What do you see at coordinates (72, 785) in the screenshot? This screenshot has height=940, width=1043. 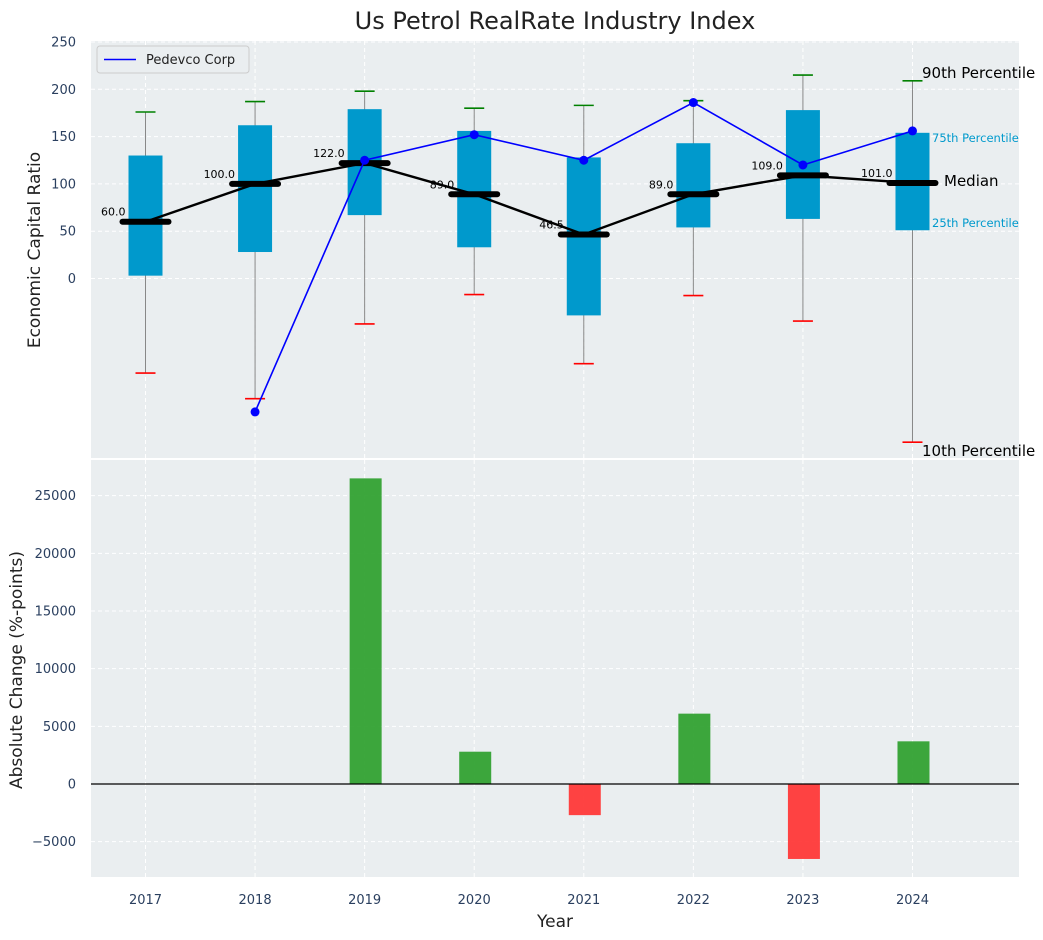 I see `bottom-y-tick-label: 0` at bounding box center [72, 785].